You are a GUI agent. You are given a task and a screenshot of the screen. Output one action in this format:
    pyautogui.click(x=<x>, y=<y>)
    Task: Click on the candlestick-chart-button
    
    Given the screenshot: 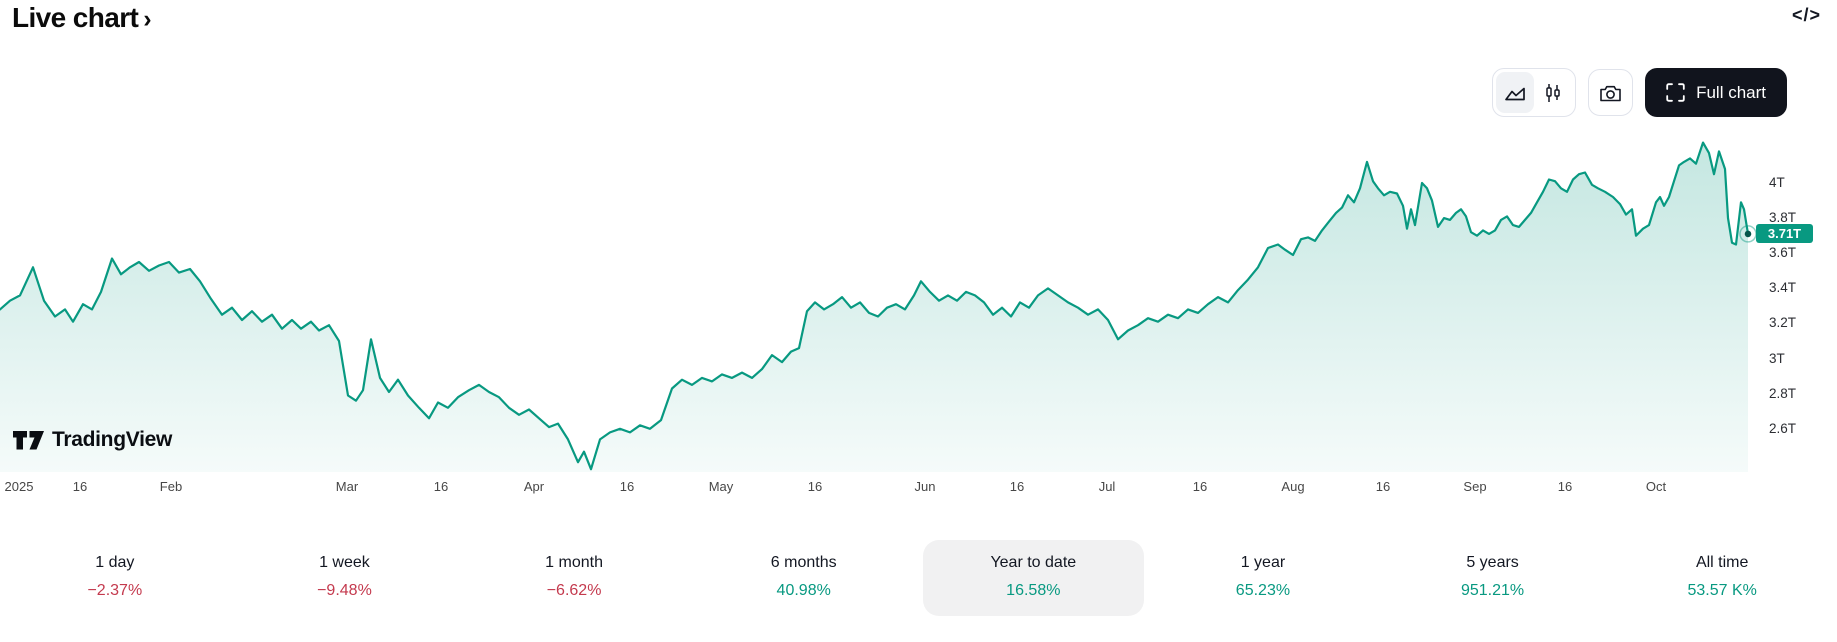 What is the action you would take?
    pyautogui.click(x=1553, y=92)
    